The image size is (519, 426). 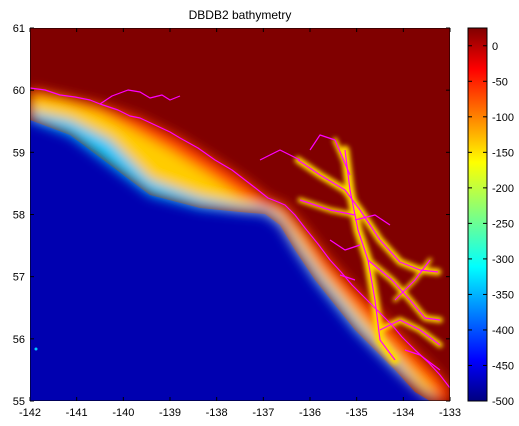 I want to click on colorbar-tick-label: -150, so click(x=503, y=153).